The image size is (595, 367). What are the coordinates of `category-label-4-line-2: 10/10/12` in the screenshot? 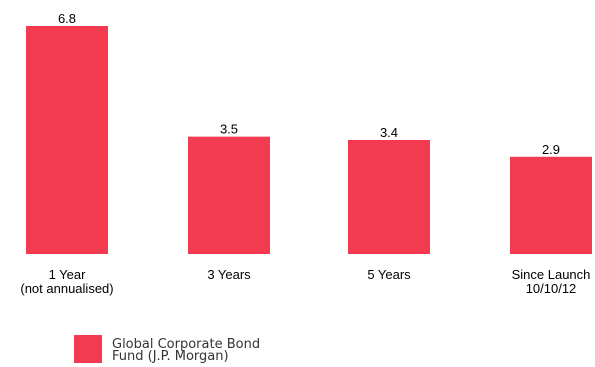 It's located at (551, 288).